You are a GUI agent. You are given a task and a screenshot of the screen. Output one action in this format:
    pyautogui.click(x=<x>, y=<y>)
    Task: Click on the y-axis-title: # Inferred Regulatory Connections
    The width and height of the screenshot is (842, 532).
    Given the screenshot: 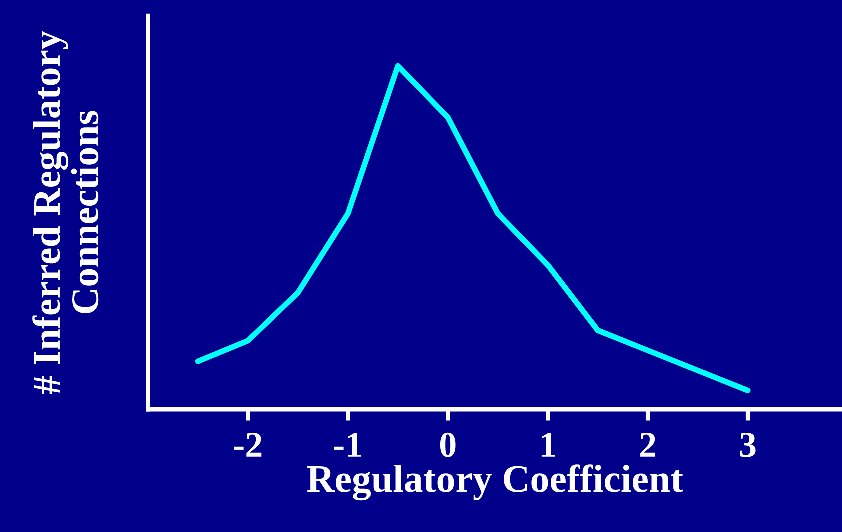 What is the action you would take?
    pyautogui.click(x=65, y=212)
    